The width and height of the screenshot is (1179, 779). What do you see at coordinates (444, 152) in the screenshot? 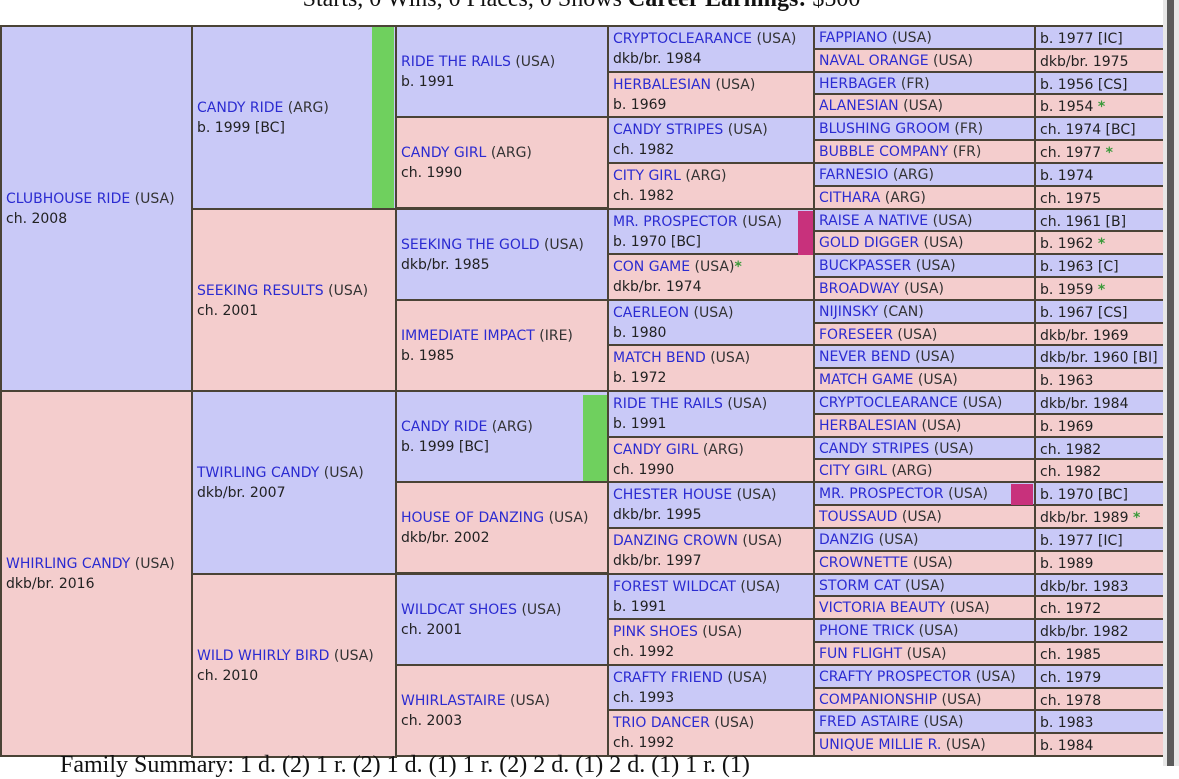
I see `horse-name-link: CANDY GIRL` at bounding box center [444, 152].